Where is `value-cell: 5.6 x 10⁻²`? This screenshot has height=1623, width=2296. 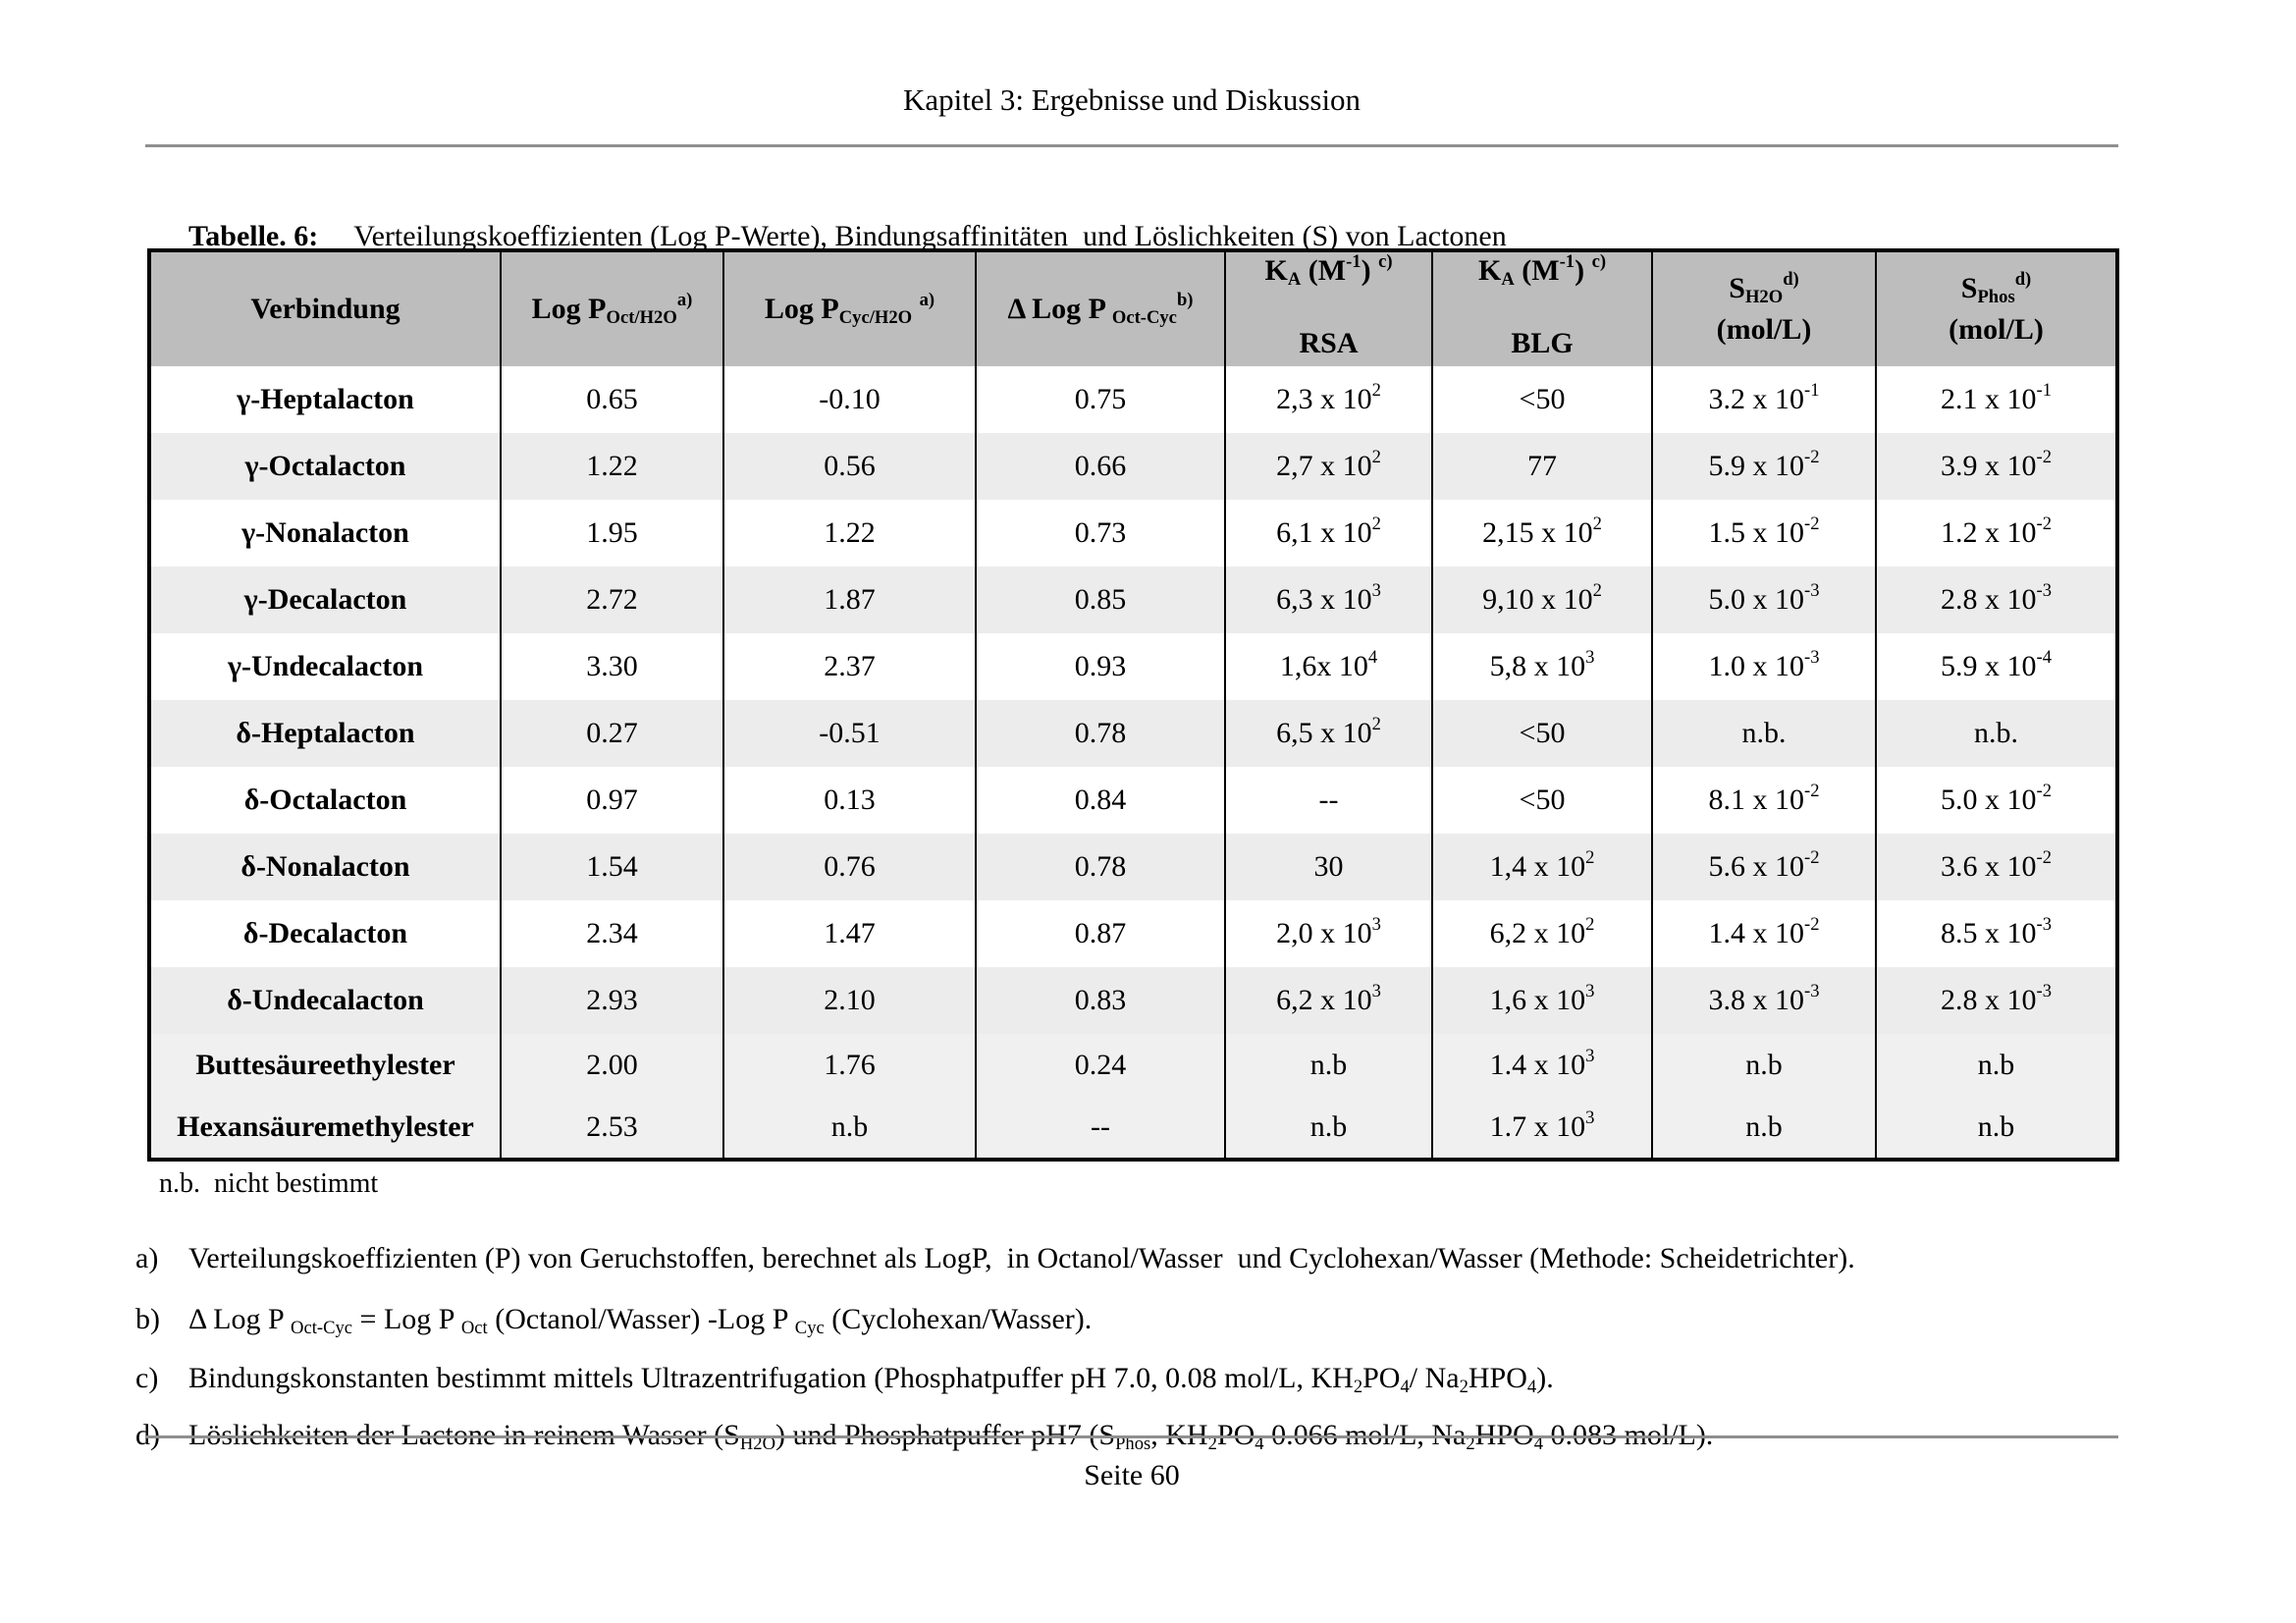 value-cell: 5.6 x 10⁻² is located at coordinates (1763, 867).